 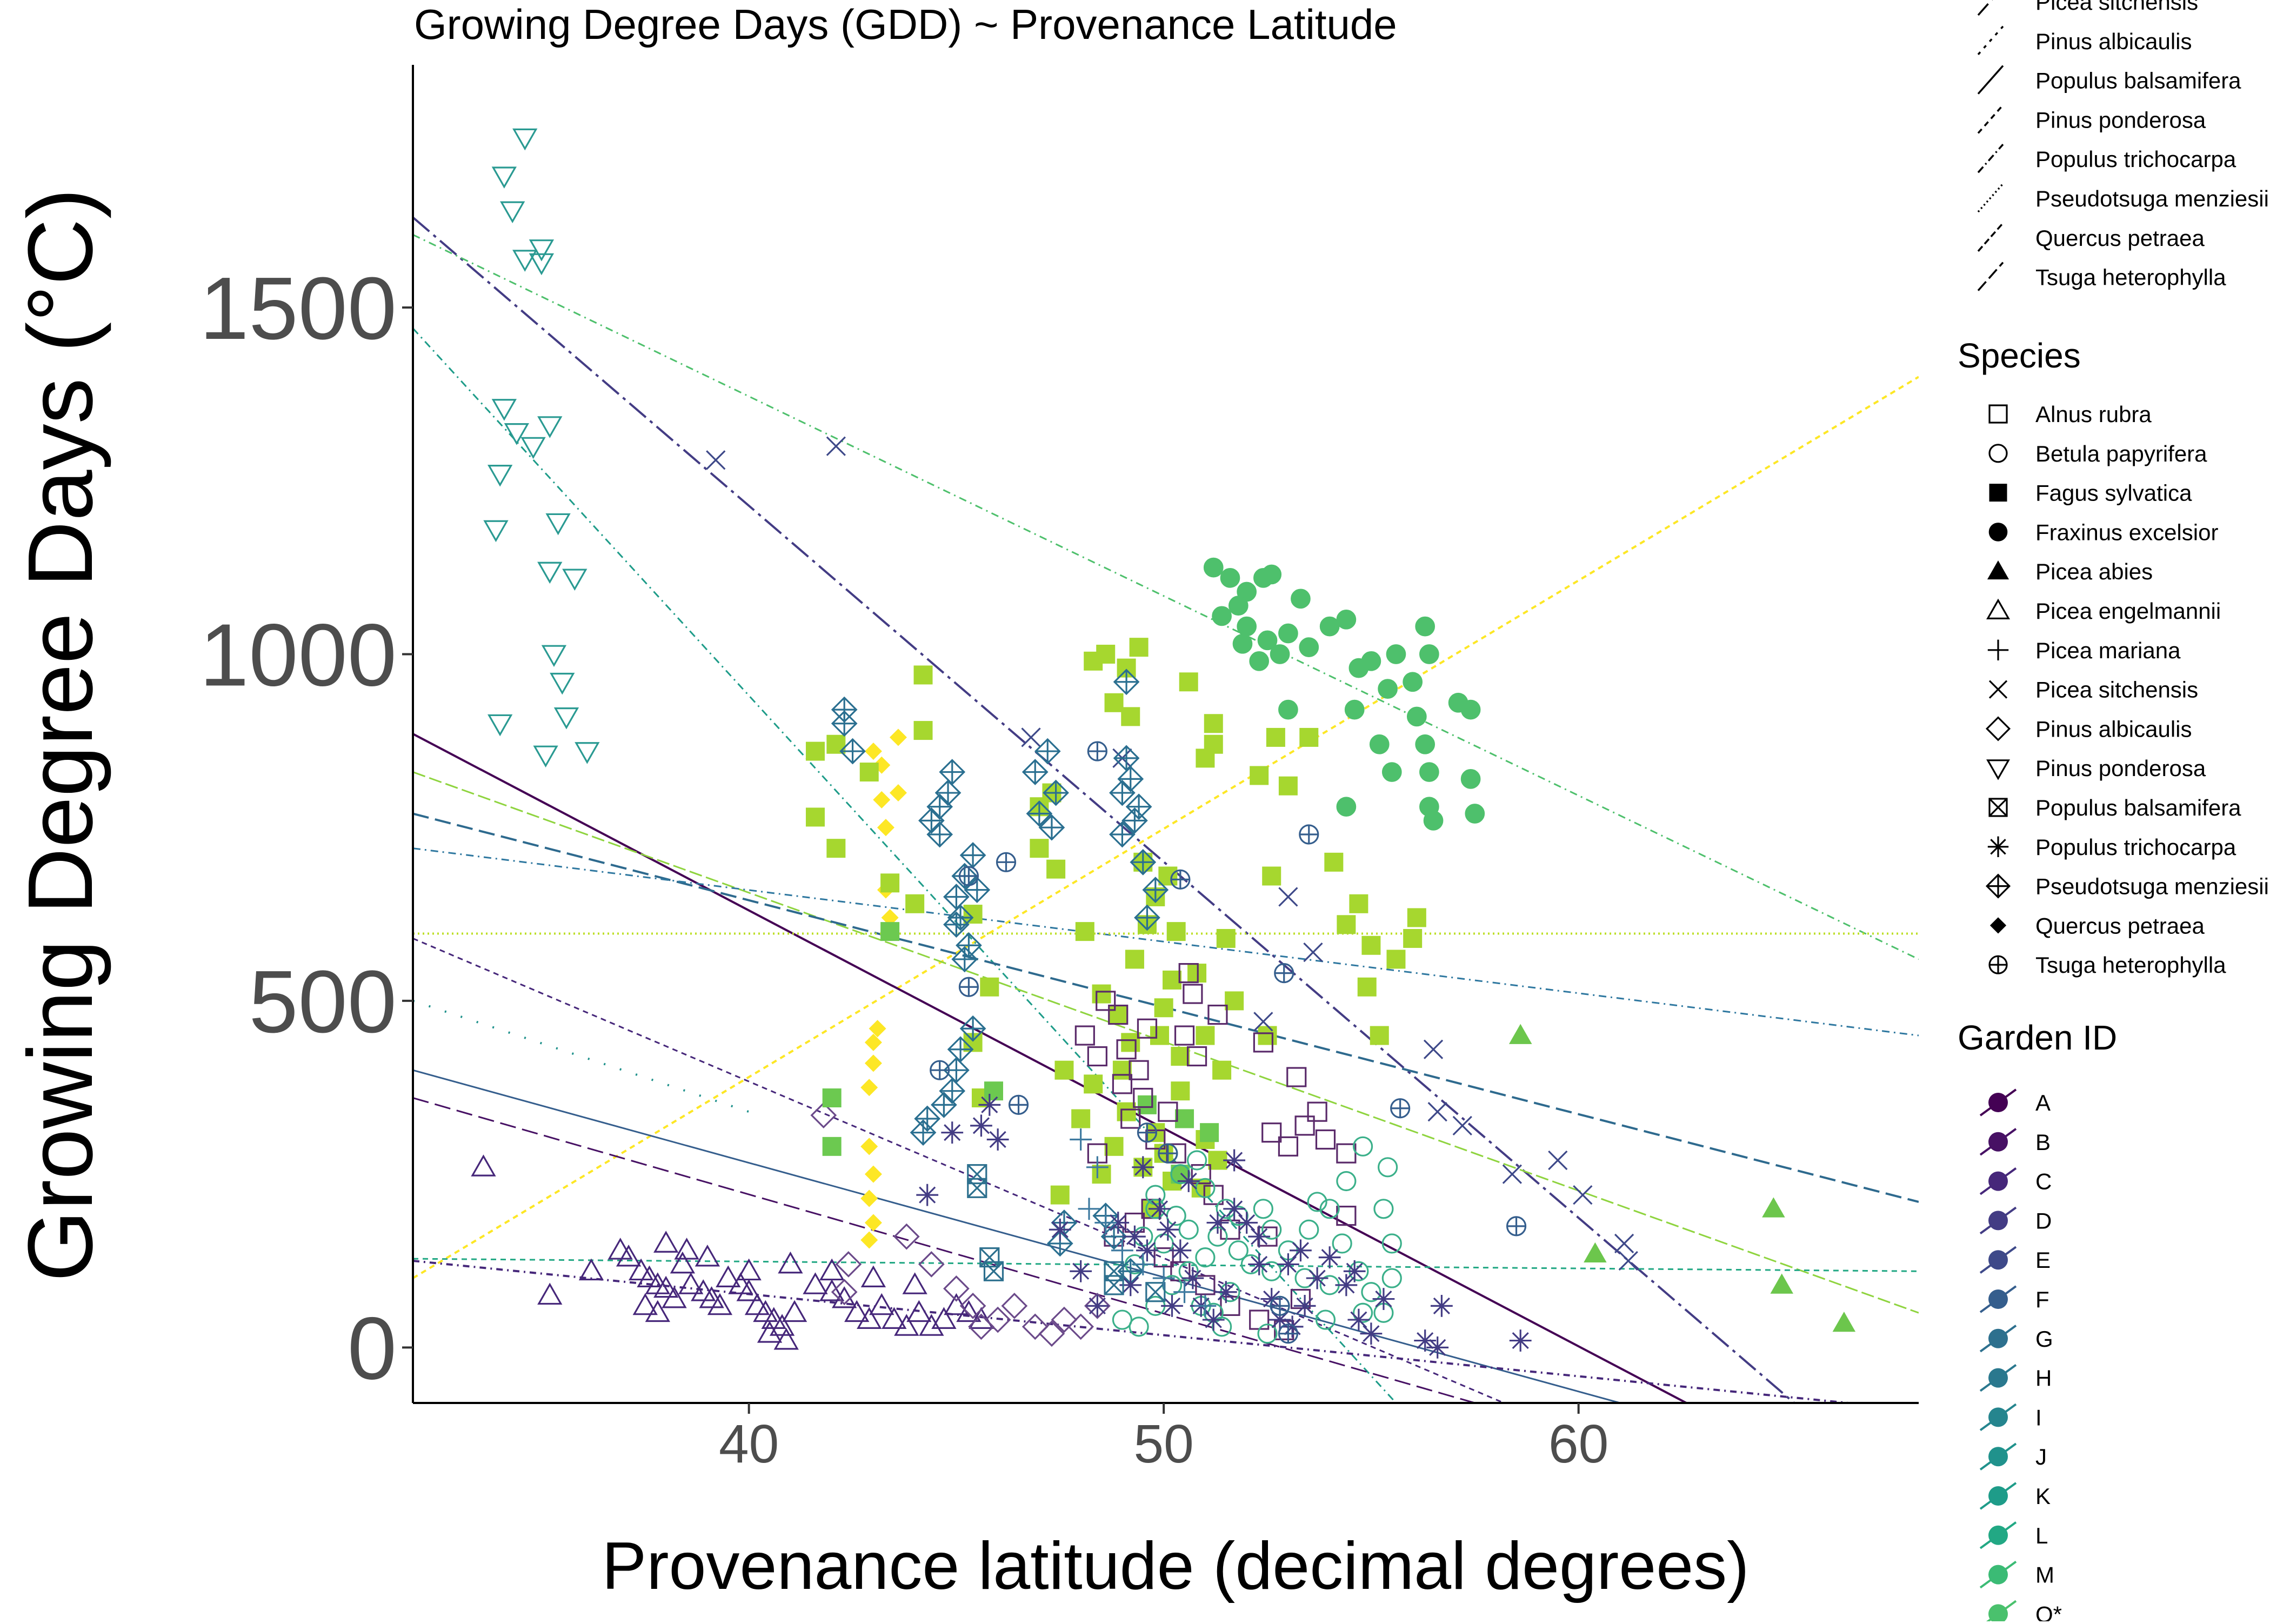 I want to click on legend-species-label: Quercus petraea, so click(x=2120, y=926).